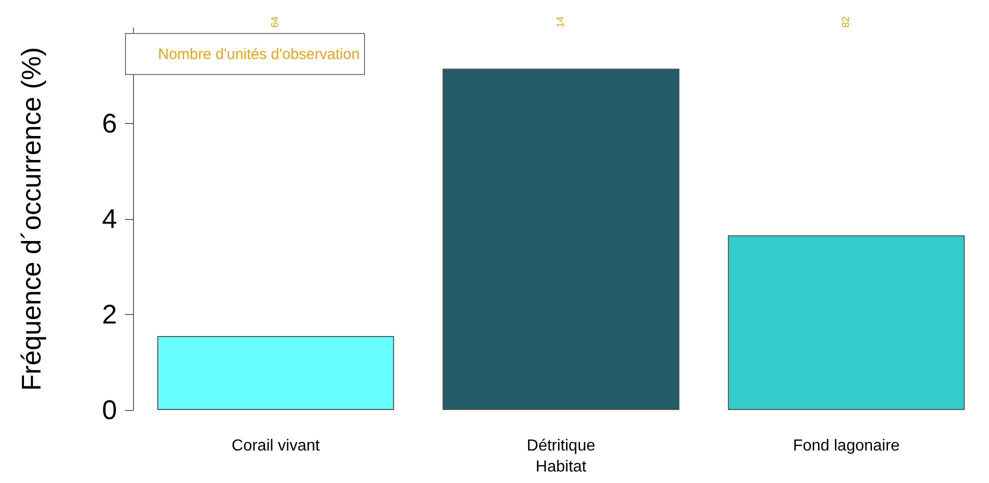 This screenshot has height=483, width=989. What do you see at coordinates (109, 315) in the screenshot?
I see `y-tick-label: 2` at bounding box center [109, 315].